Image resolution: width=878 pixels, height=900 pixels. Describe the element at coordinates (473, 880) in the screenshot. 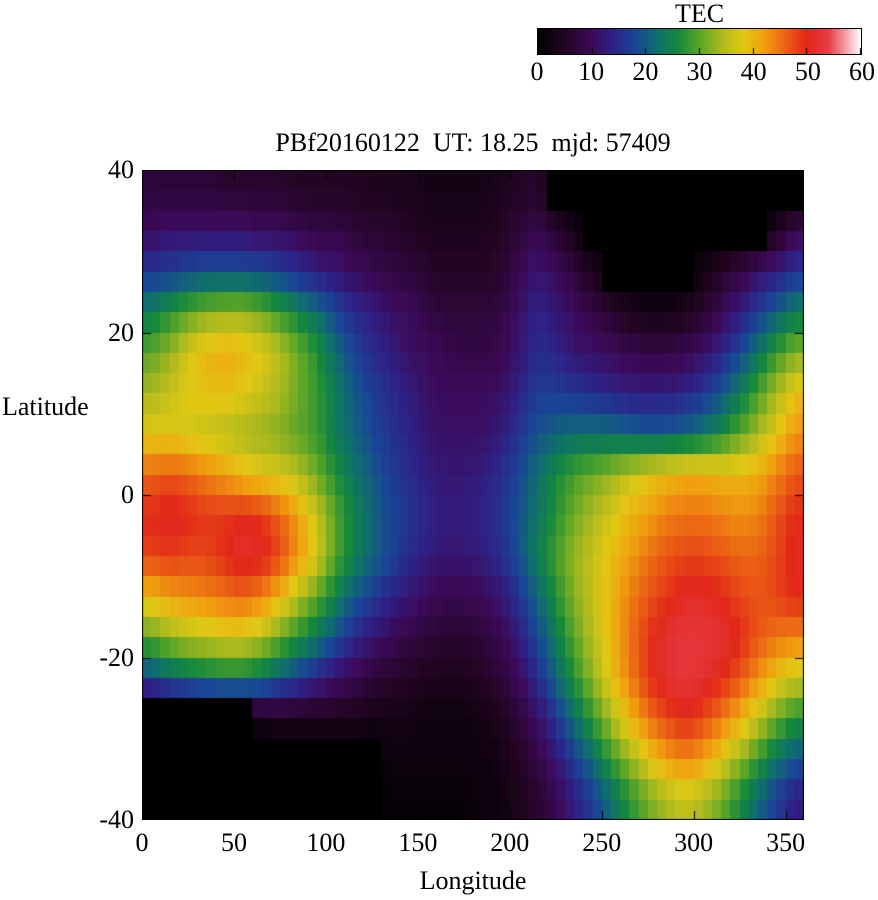

I see `x-axis-label: Longitude` at that location.